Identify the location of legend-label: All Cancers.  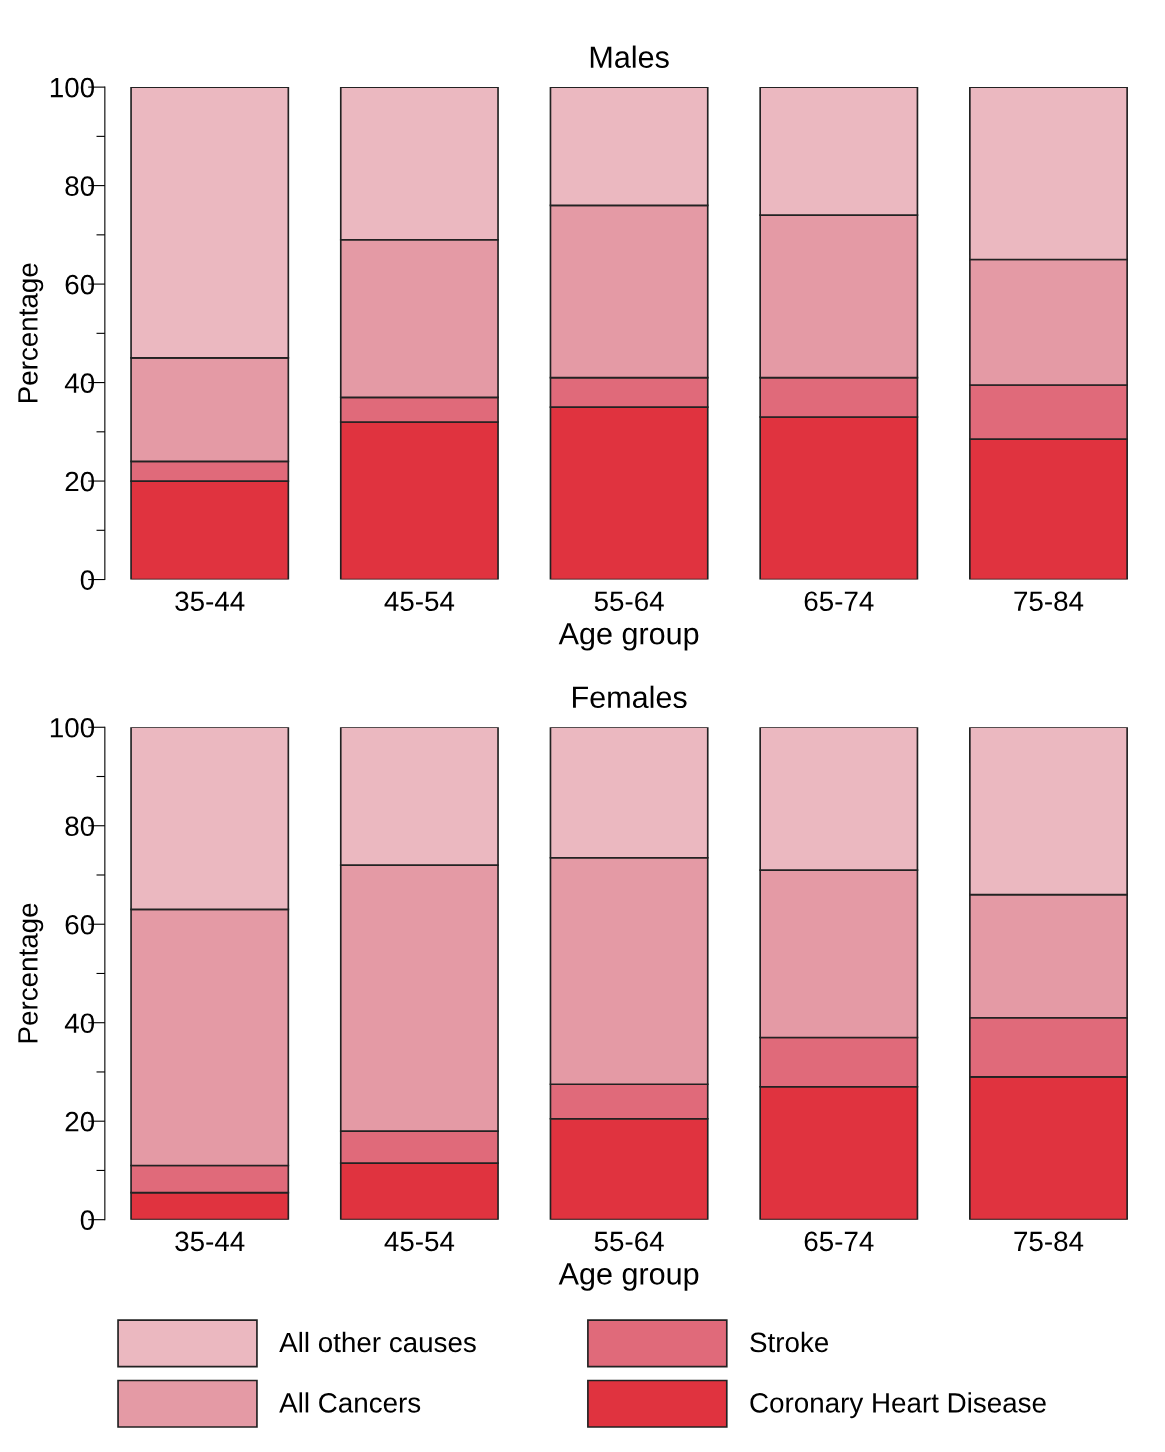
(350, 1402).